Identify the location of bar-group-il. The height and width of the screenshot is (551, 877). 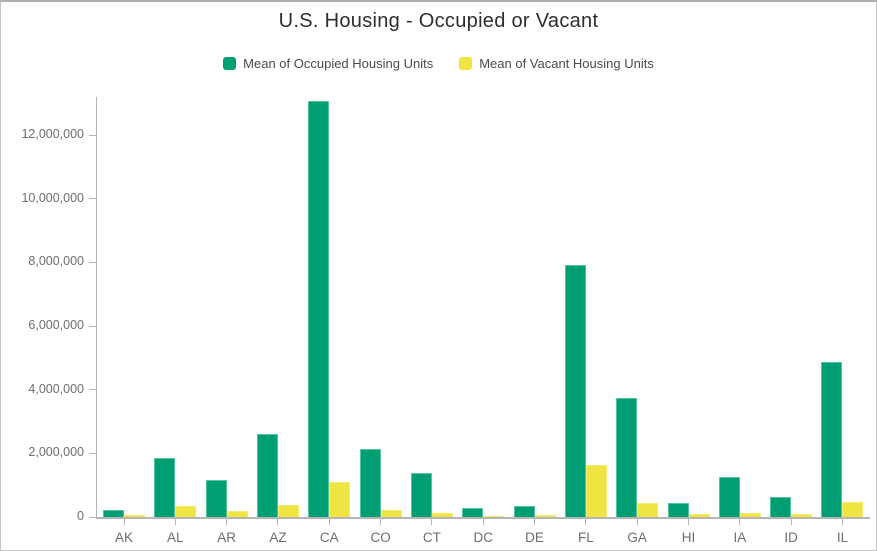
(842, 307).